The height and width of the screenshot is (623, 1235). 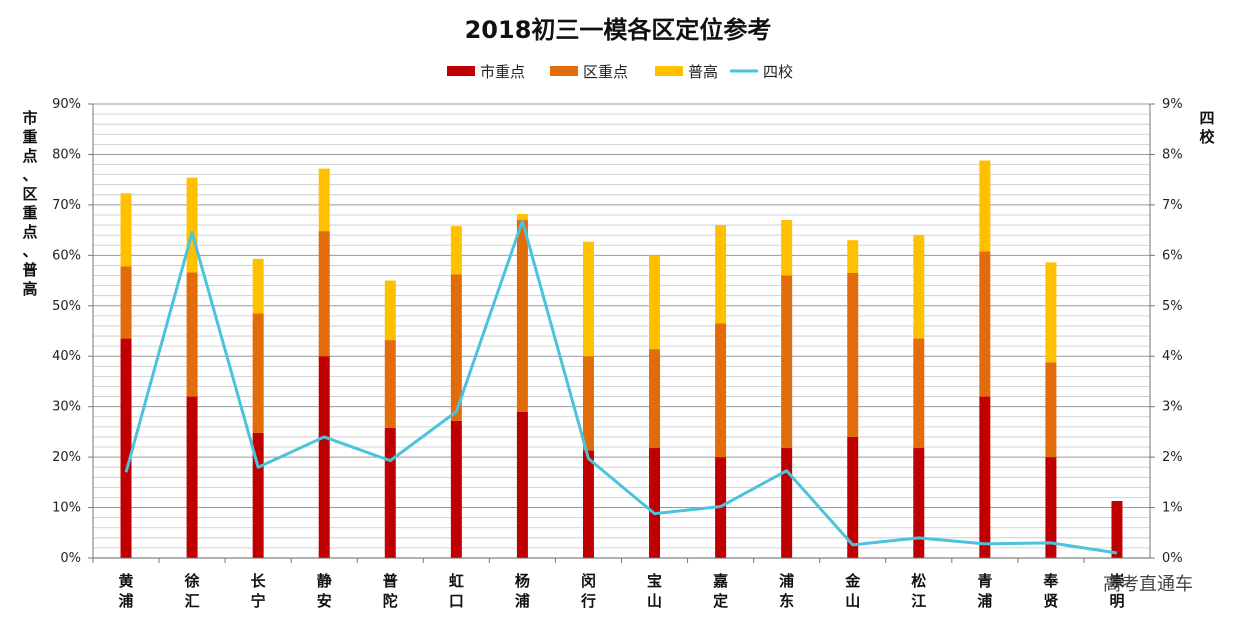 What do you see at coordinates (1148, 584) in the screenshot?
I see `watermark-text: 高考直通车` at bounding box center [1148, 584].